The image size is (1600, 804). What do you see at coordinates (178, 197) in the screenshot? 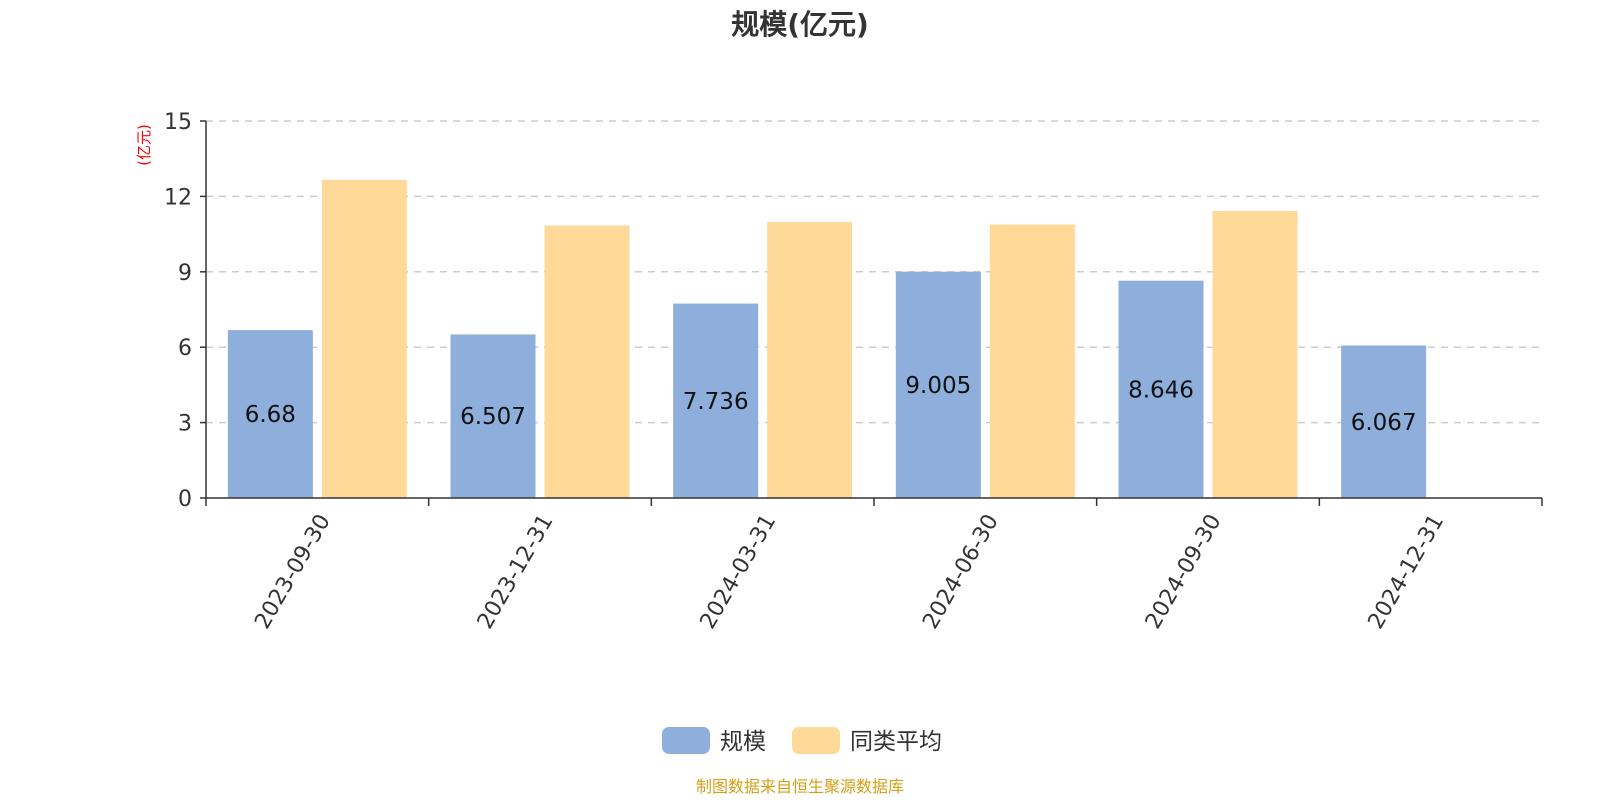
I see `y-tick-label: 12` at bounding box center [178, 197].